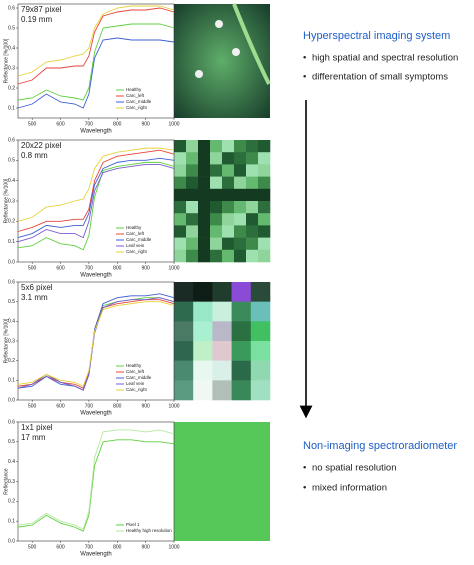 The image size is (474, 565). I want to click on y-tick-label: 0.5, so click(11, 28).